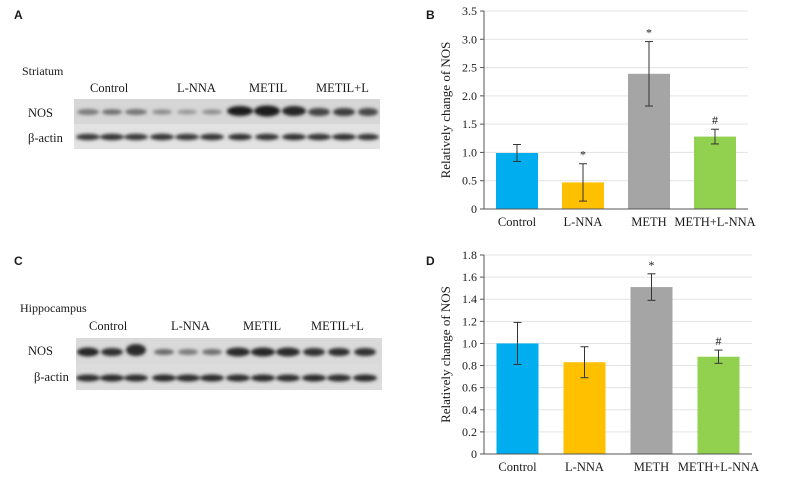 This screenshot has height=486, width=785. Describe the element at coordinates (342, 88) in the screenshot. I see `lane-label-metil-l-a: METIL+L` at that location.